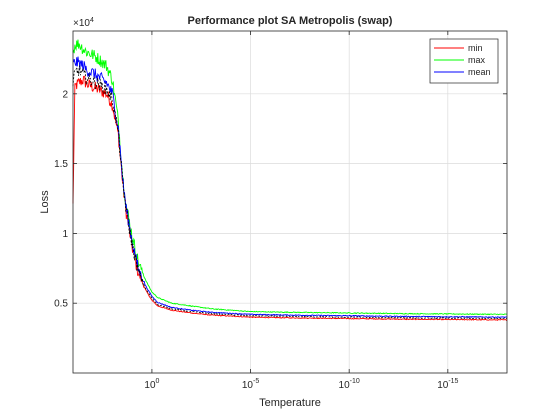 This screenshot has height=420, width=560. I want to click on x-tick-label: 10⁻¹⁵, so click(447, 384).